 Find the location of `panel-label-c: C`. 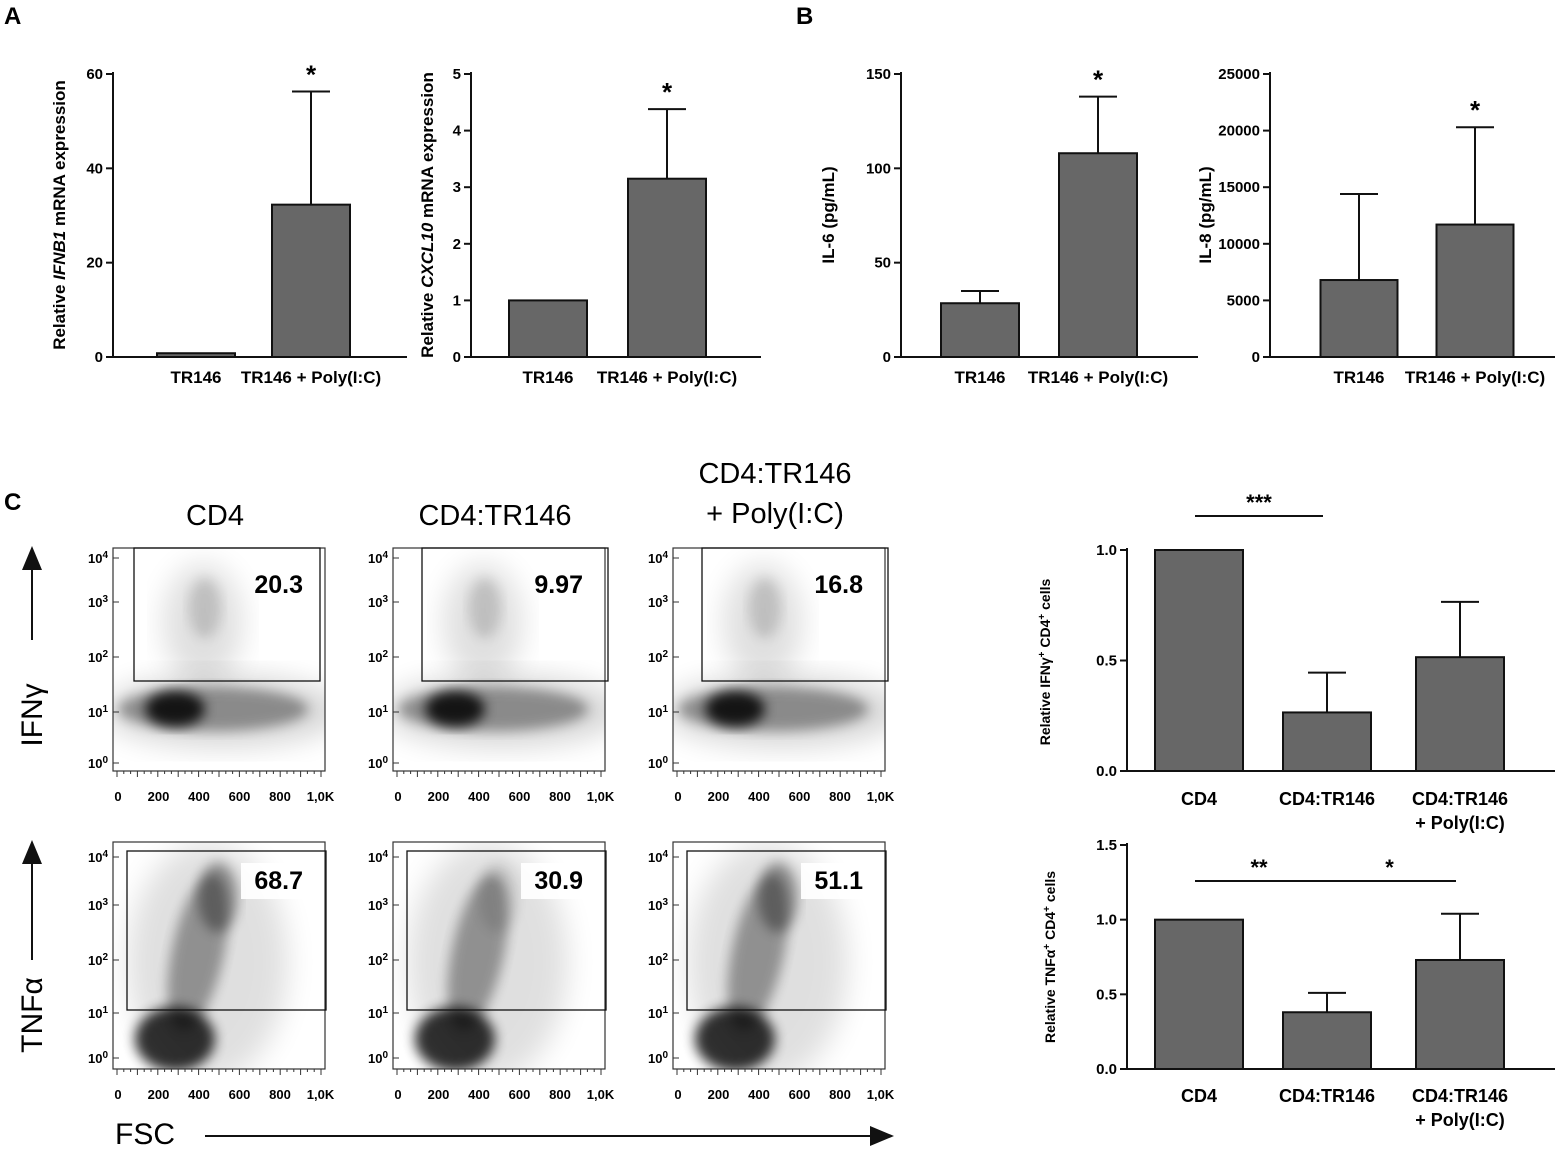

panel-label-c: C is located at coordinates (12, 502).